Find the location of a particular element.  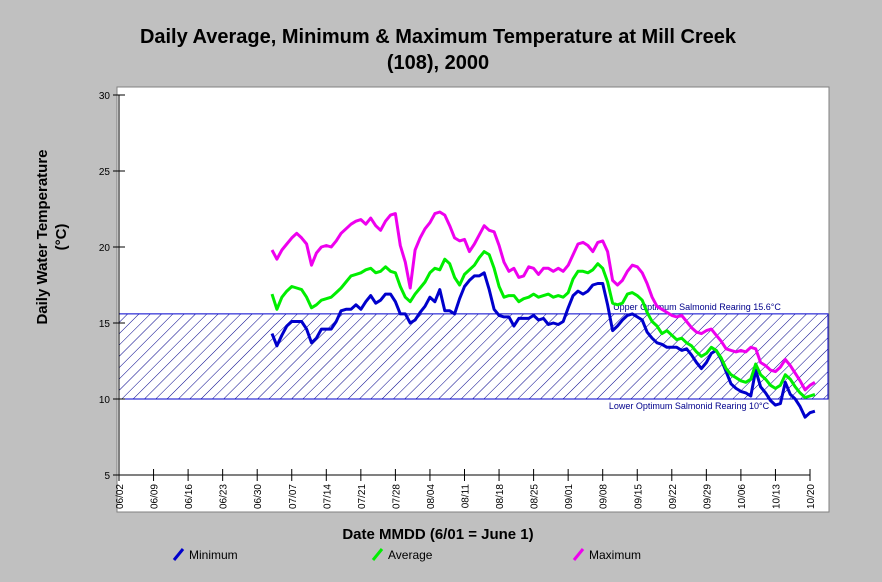

x-tick-label: 06/16 is located at coordinates (189, 496).